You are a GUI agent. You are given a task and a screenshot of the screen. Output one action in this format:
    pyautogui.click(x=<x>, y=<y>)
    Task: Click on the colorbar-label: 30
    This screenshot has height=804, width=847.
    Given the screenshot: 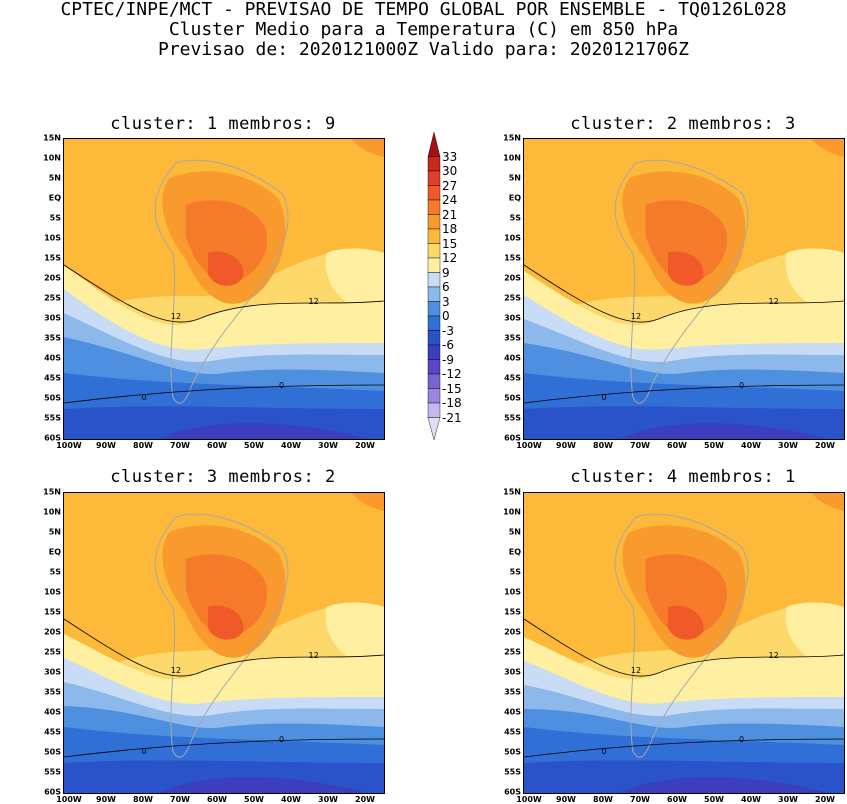 What is the action you would take?
    pyautogui.click(x=450, y=171)
    